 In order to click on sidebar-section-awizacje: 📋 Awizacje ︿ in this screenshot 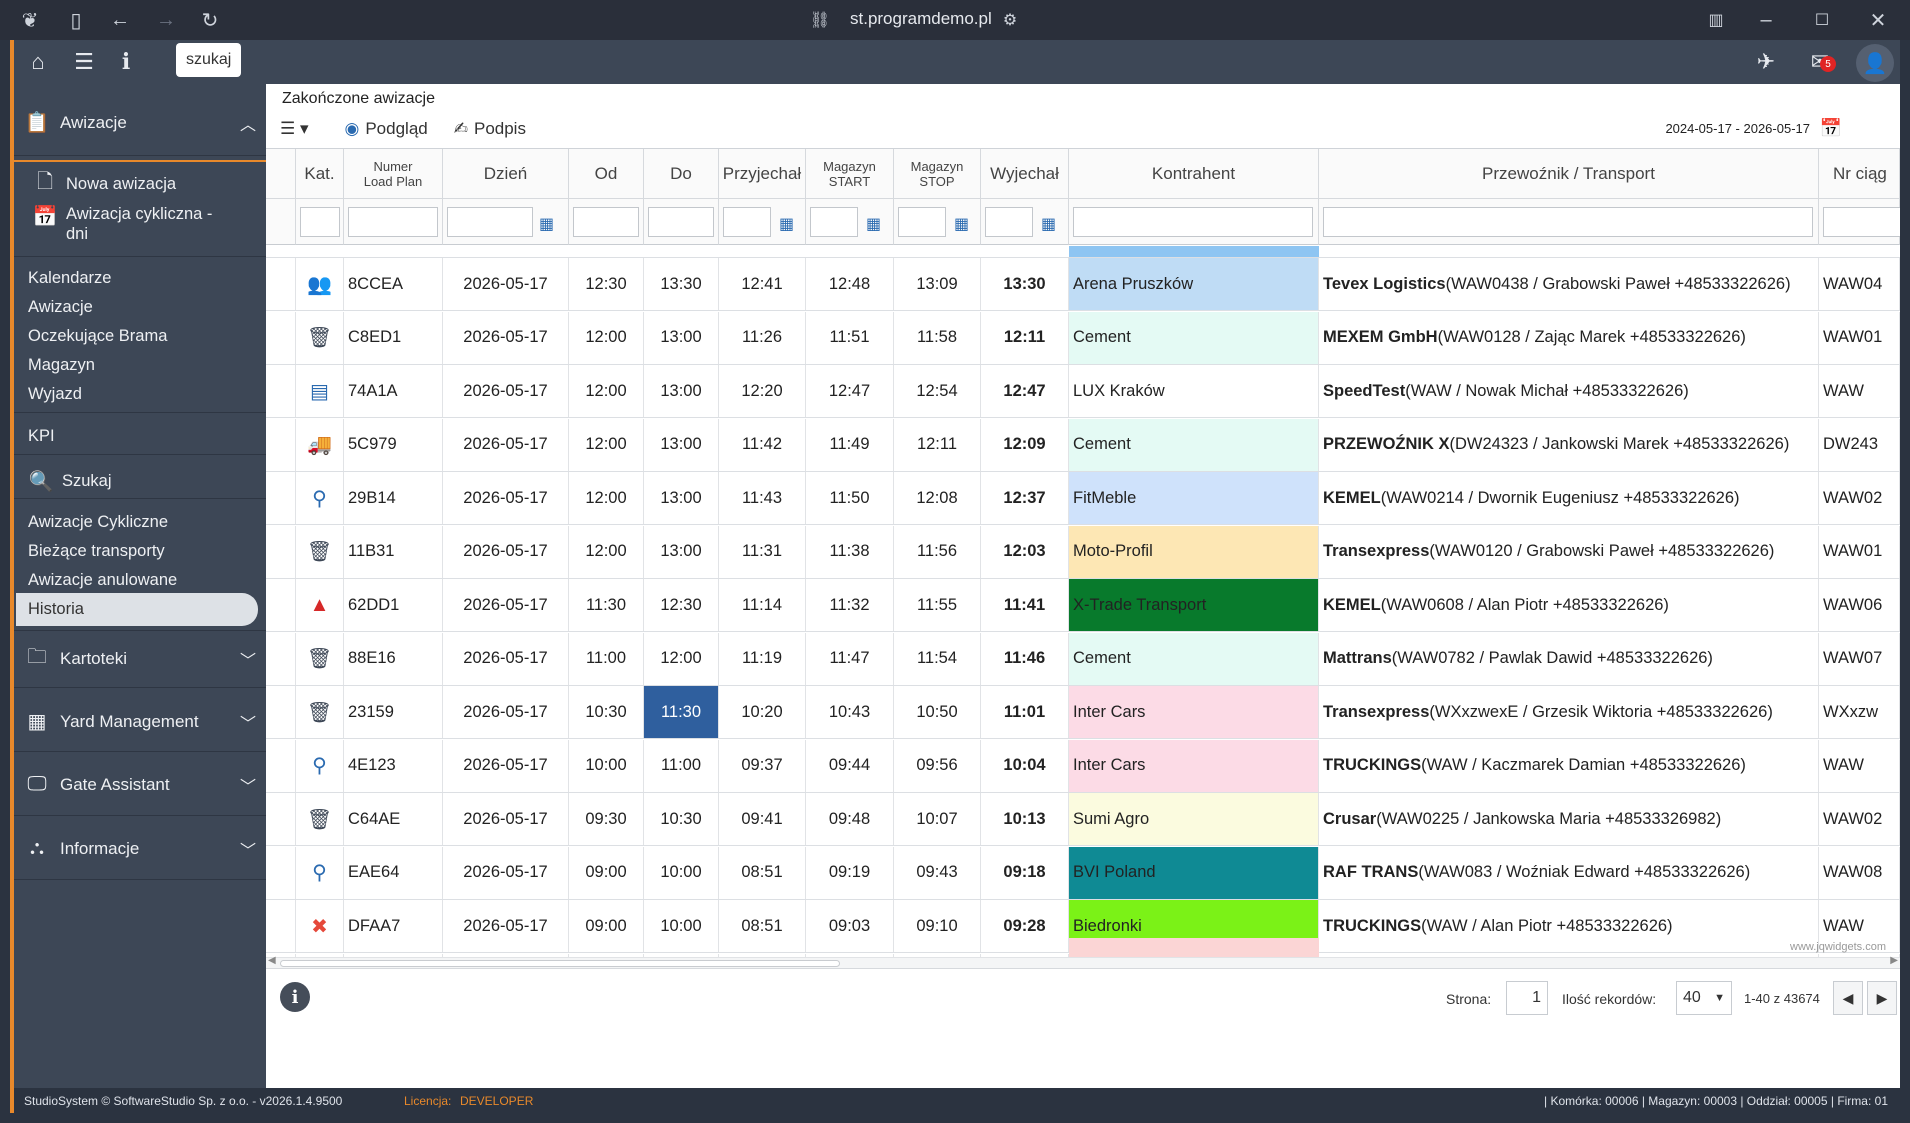, I will do `click(140, 123)`.